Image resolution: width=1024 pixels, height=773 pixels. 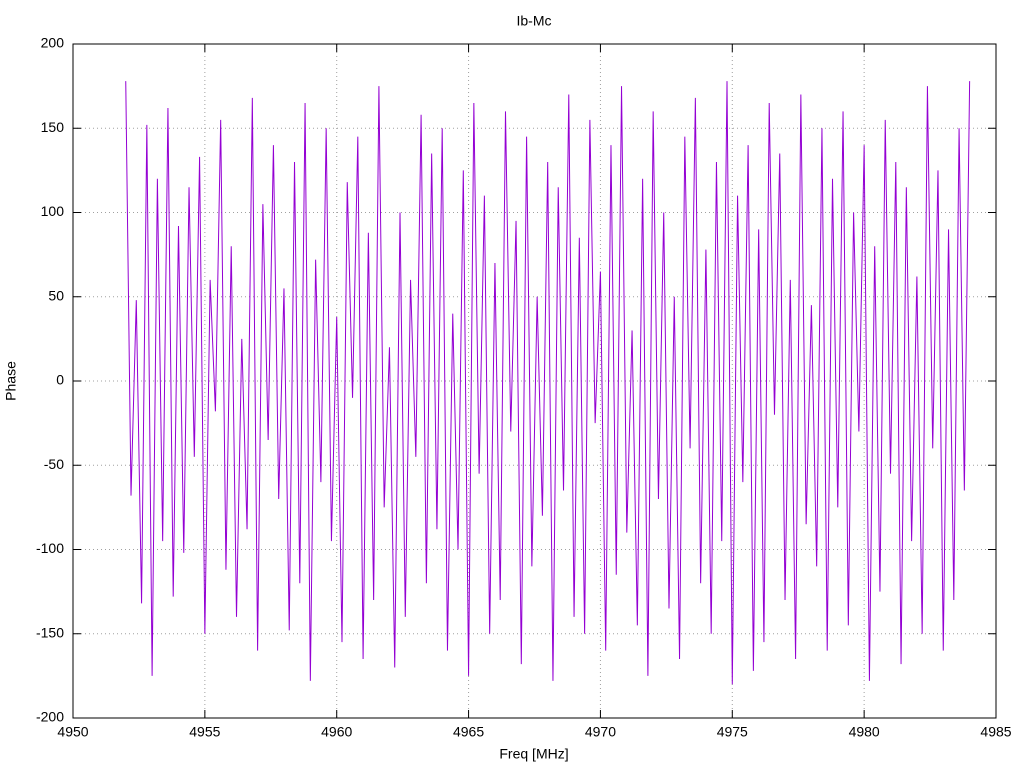 I want to click on x-axis-label: Freq [MHz], so click(x=533, y=754).